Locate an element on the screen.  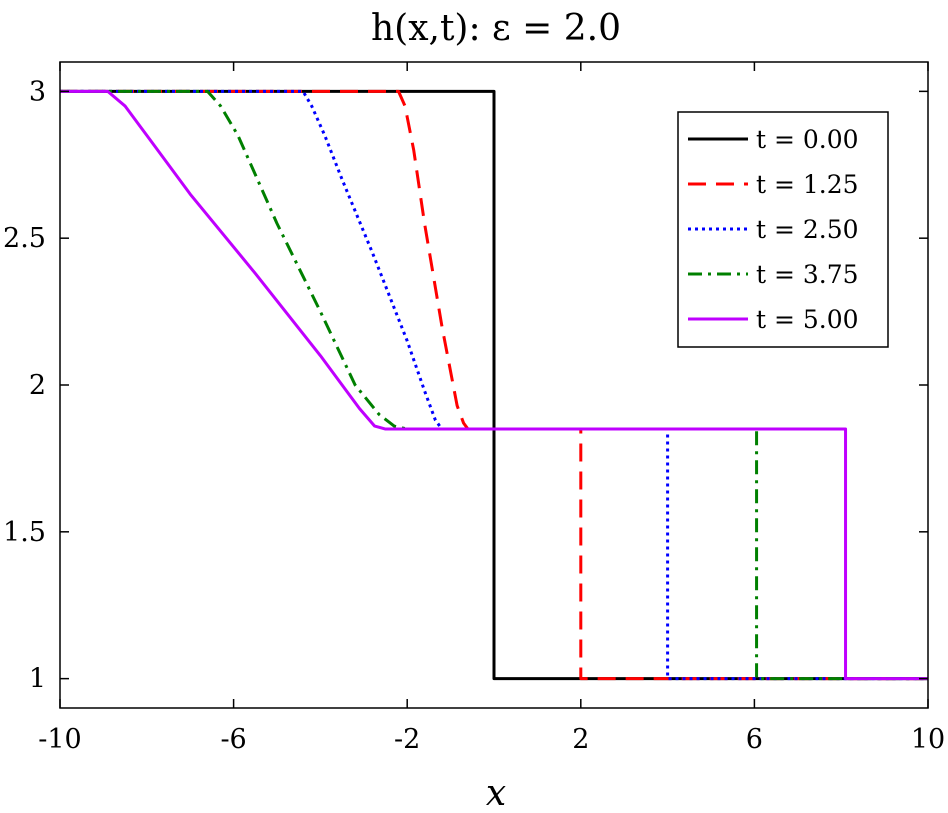
x-tick-label: 6 is located at coordinates (754, 739).